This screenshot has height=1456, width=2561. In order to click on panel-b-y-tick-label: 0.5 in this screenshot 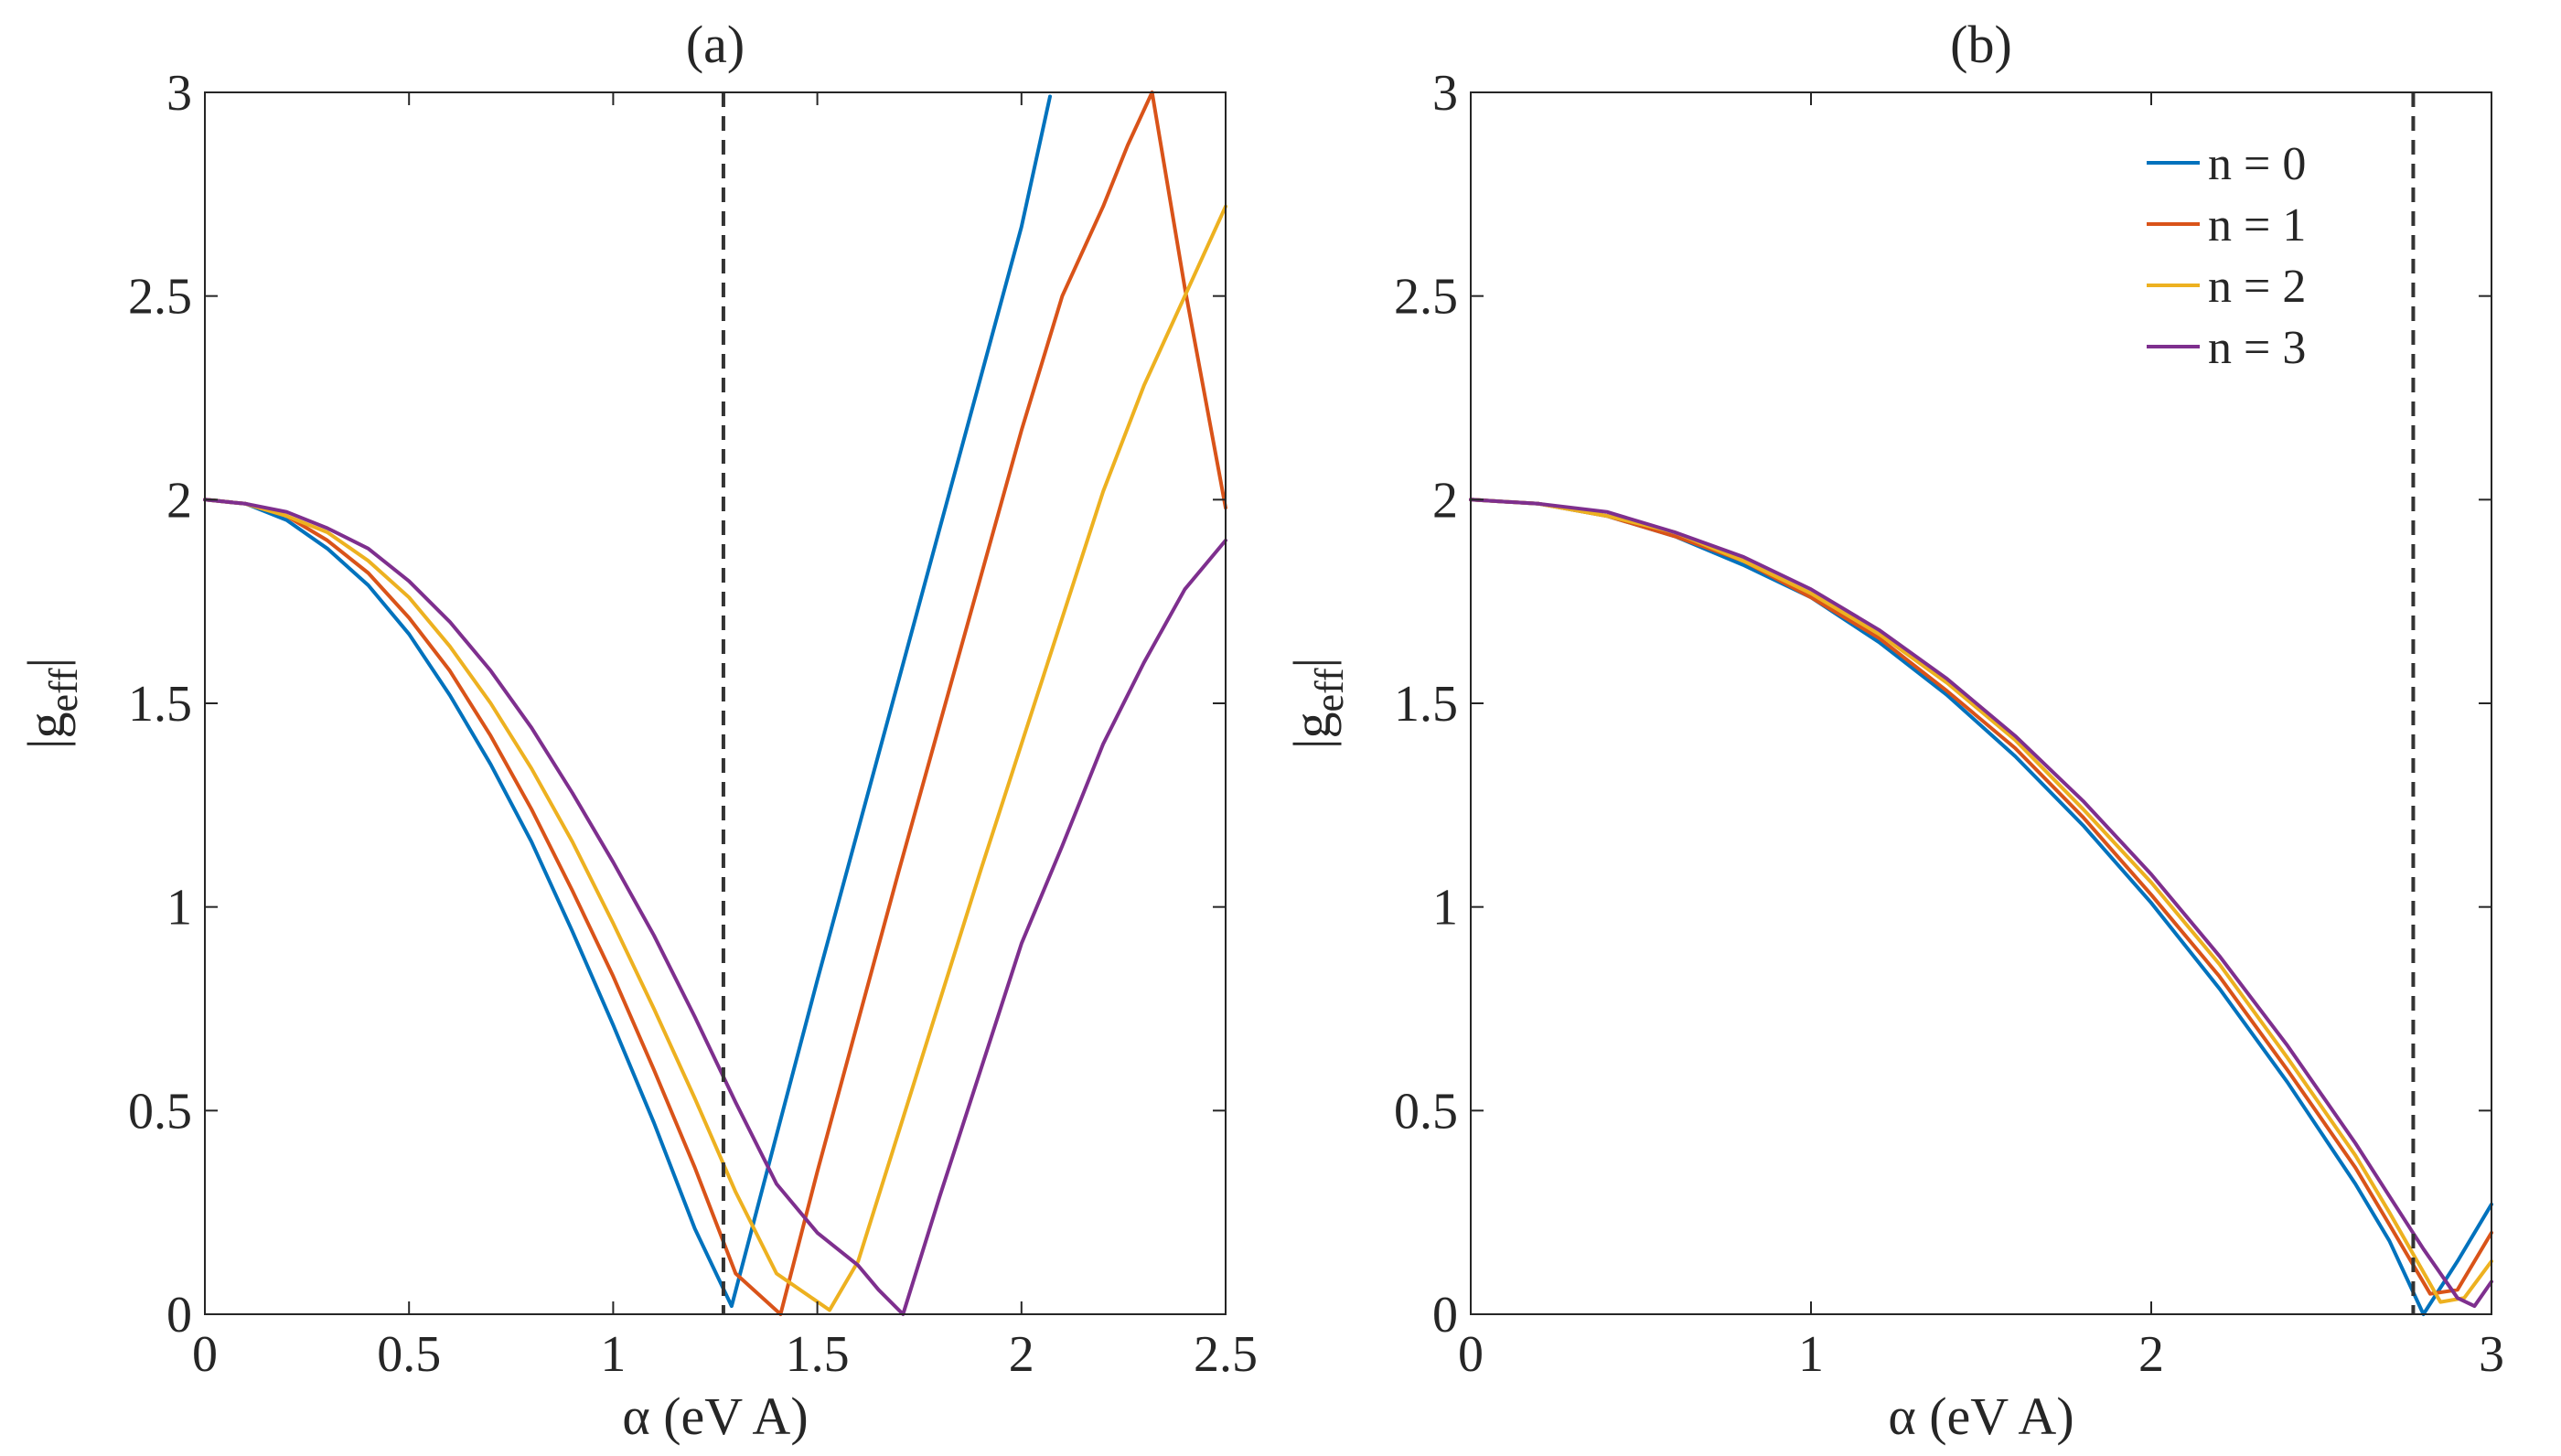, I will do `click(1426, 1111)`.